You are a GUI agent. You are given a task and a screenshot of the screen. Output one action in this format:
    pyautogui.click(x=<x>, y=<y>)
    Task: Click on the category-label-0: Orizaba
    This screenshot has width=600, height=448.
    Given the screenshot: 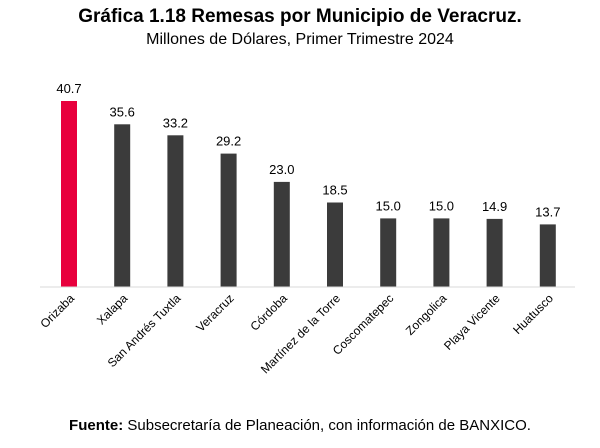 What is the action you would take?
    pyautogui.click(x=58, y=311)
    